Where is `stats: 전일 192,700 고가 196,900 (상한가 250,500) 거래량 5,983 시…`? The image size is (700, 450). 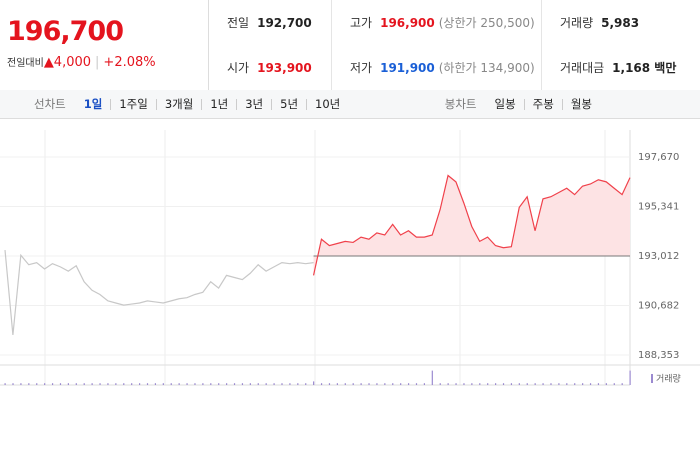 stats: 전일 192,700 고가 196,900 (상한가 250,500) 거래량 5,983 시… is located at coordinates (454, 45).